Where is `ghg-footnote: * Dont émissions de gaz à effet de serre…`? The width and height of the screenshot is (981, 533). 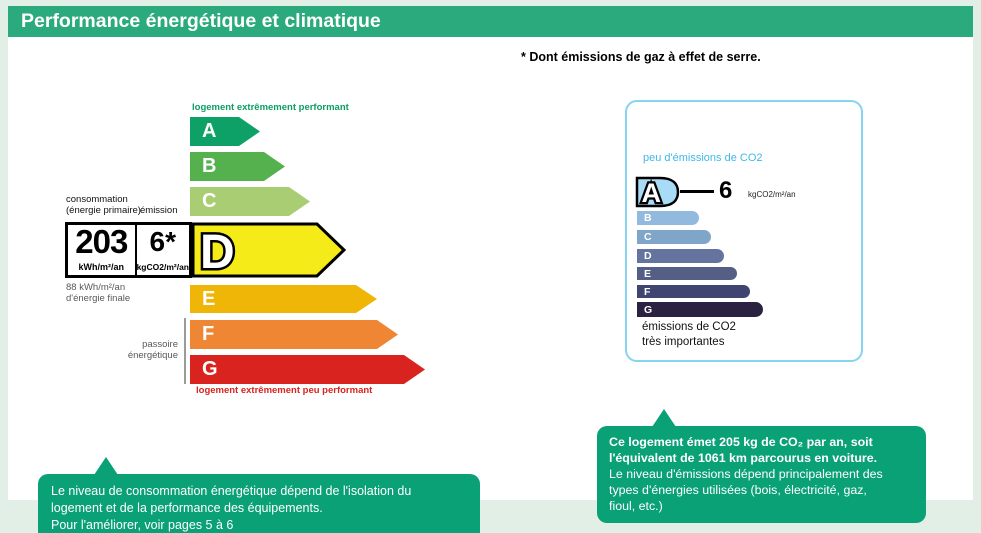 ghg-footnote: * Dont émissions de gaz à effet de serre… is located at coordinates (641, 57).